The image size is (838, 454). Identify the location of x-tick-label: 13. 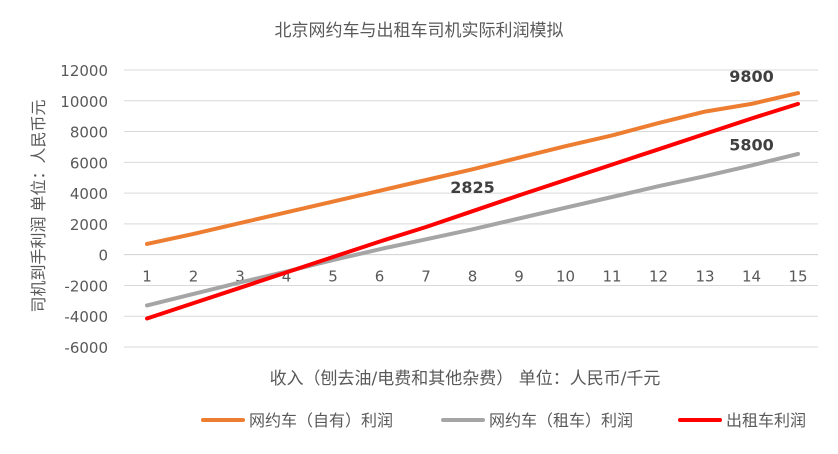
(704, 277).